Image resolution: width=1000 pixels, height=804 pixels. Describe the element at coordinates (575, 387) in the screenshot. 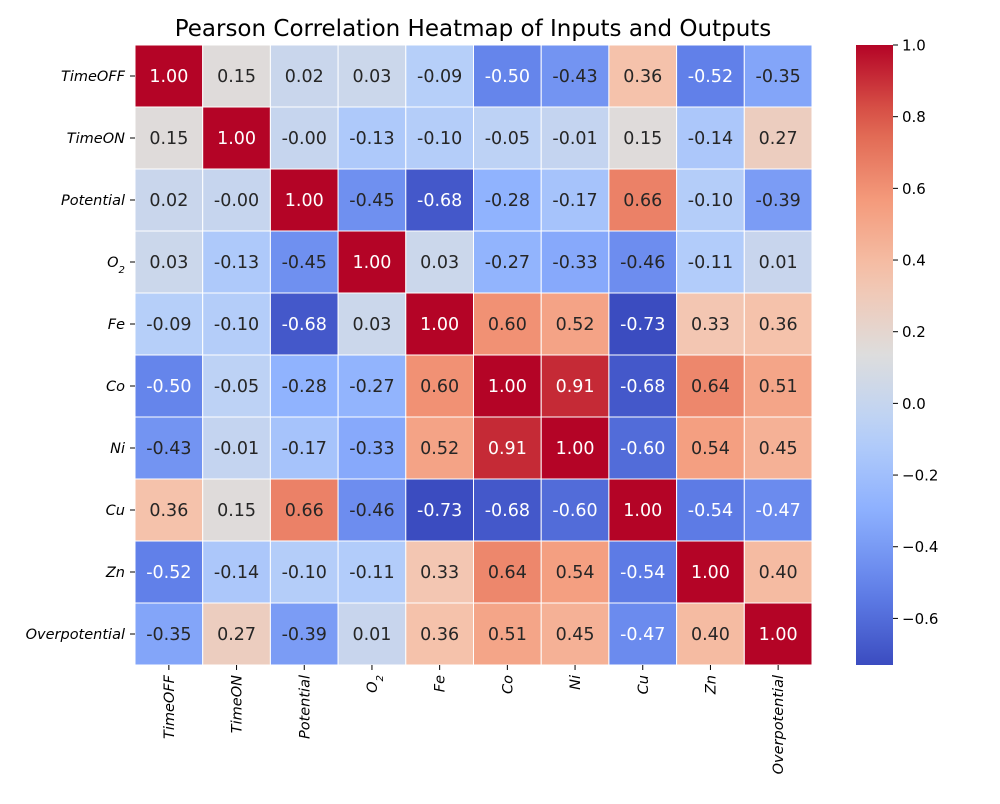

I see `cell-value-label-5-6: 0.91` at that location.